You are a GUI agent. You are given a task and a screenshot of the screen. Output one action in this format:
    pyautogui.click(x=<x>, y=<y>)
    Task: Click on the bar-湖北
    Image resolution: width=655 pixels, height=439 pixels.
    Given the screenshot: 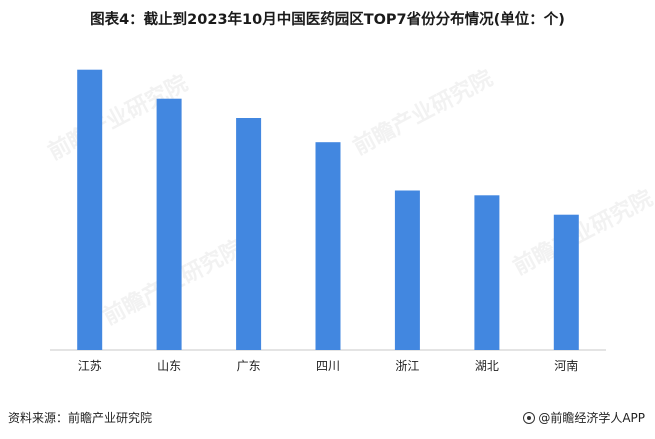 What is the action you would take?
    pyautogui.click(x=487, y=272)
    